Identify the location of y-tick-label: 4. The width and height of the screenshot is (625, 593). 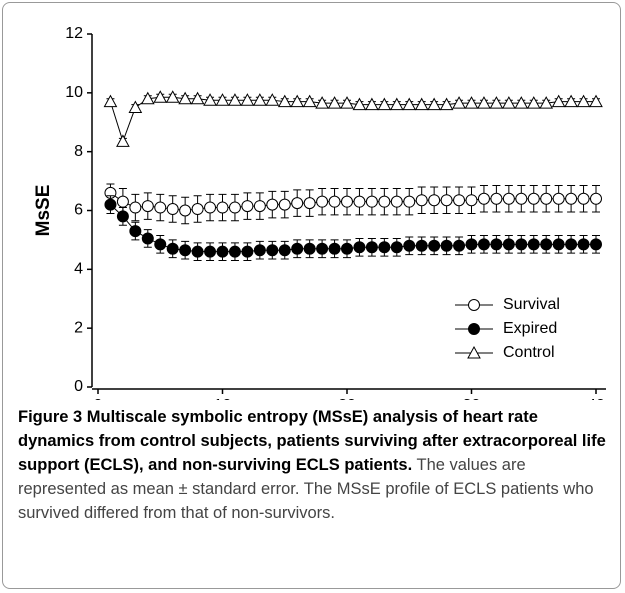
(78, 269).